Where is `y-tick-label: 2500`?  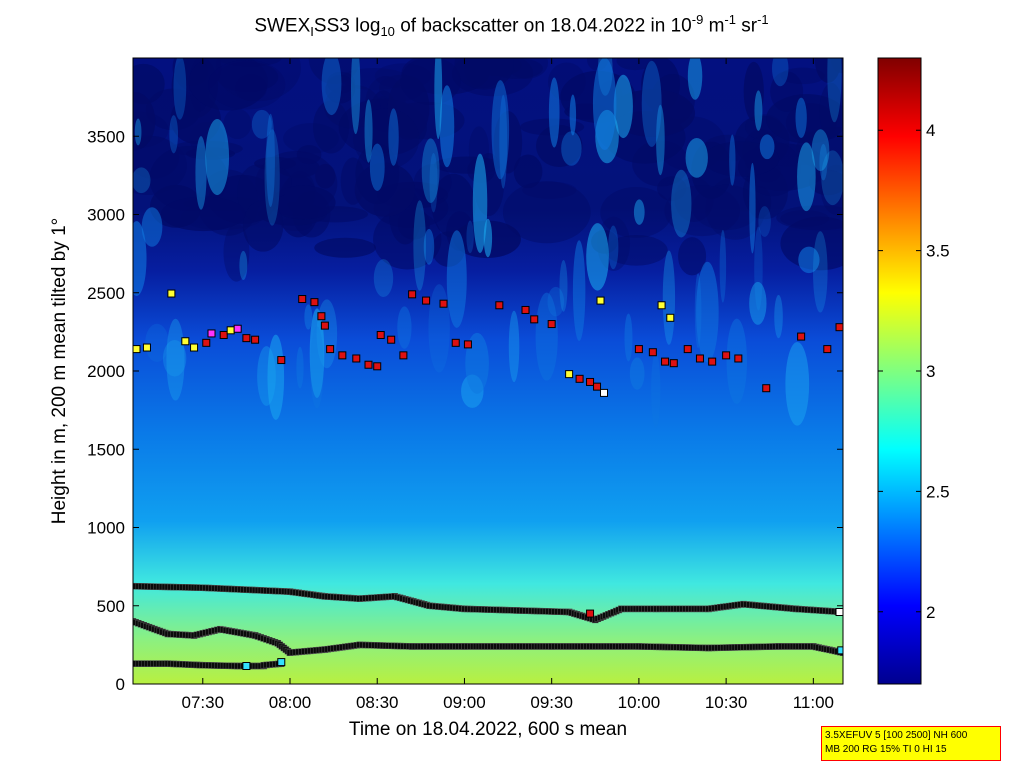
y-tick-label: 2500 is located at coordinates (106, 293).